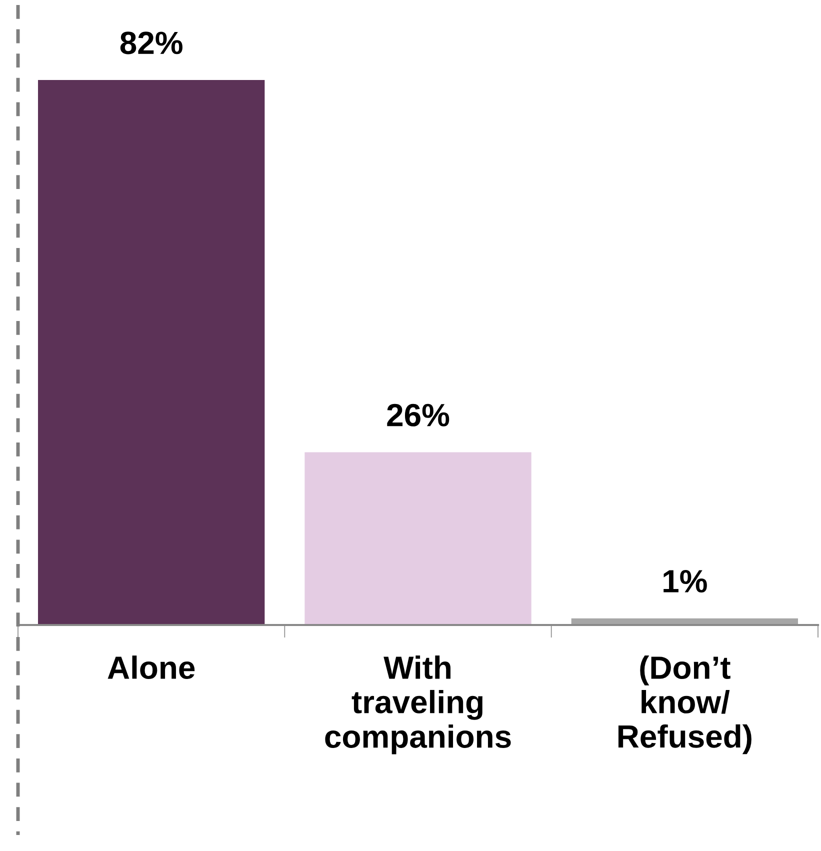 This screenshot has width=821, height=851. Describe the element at coordinates (151, 668) in the screenshot. I see `x-tick-label: Alone` at that location.